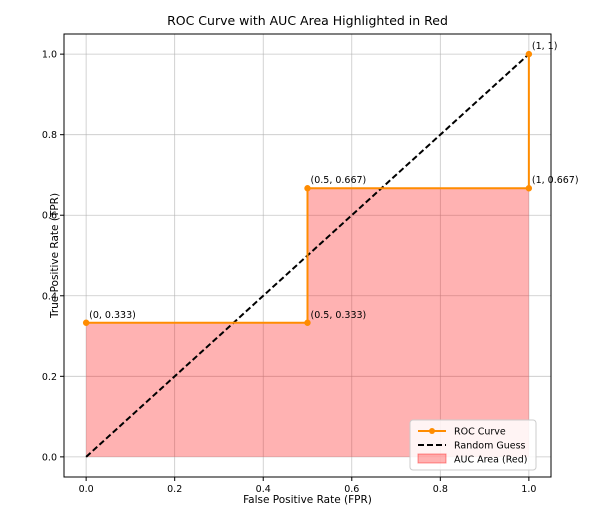 The image size is (601, 522). Describe the element at coordinates (490, 446) in the screenshot. I see `legend-random-label: Random Guess` at that location.